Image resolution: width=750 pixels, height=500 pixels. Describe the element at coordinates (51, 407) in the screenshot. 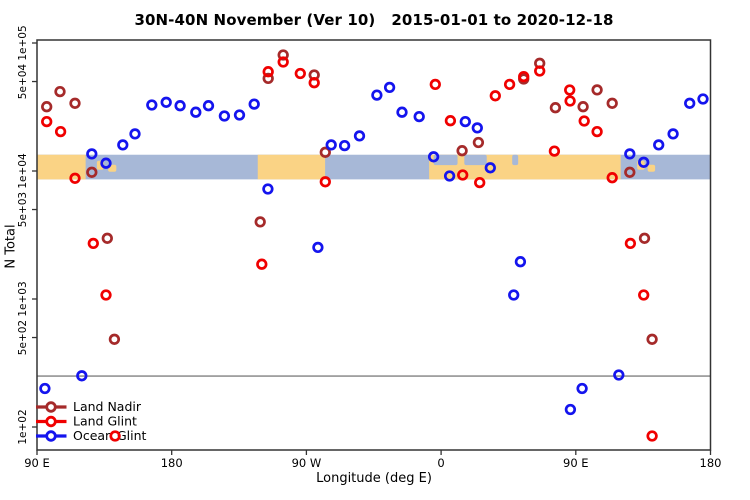

I see `legend-marker-land-nadir` at that location.